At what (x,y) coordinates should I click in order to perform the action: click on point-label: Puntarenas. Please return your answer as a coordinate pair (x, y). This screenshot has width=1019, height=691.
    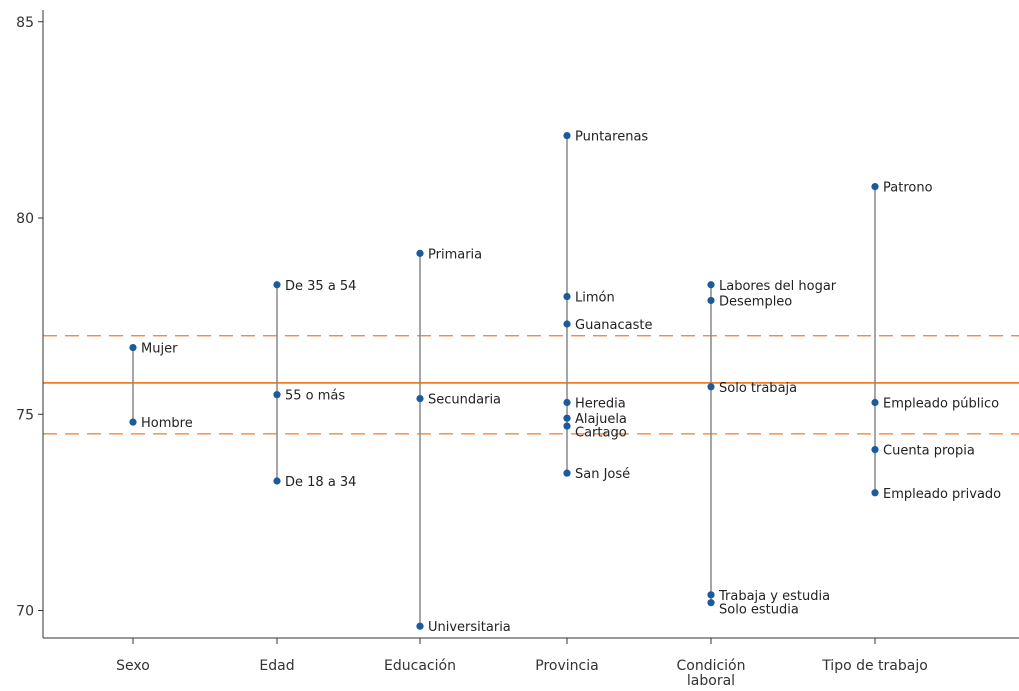
    Looking at the image, I should click on (611, 137).